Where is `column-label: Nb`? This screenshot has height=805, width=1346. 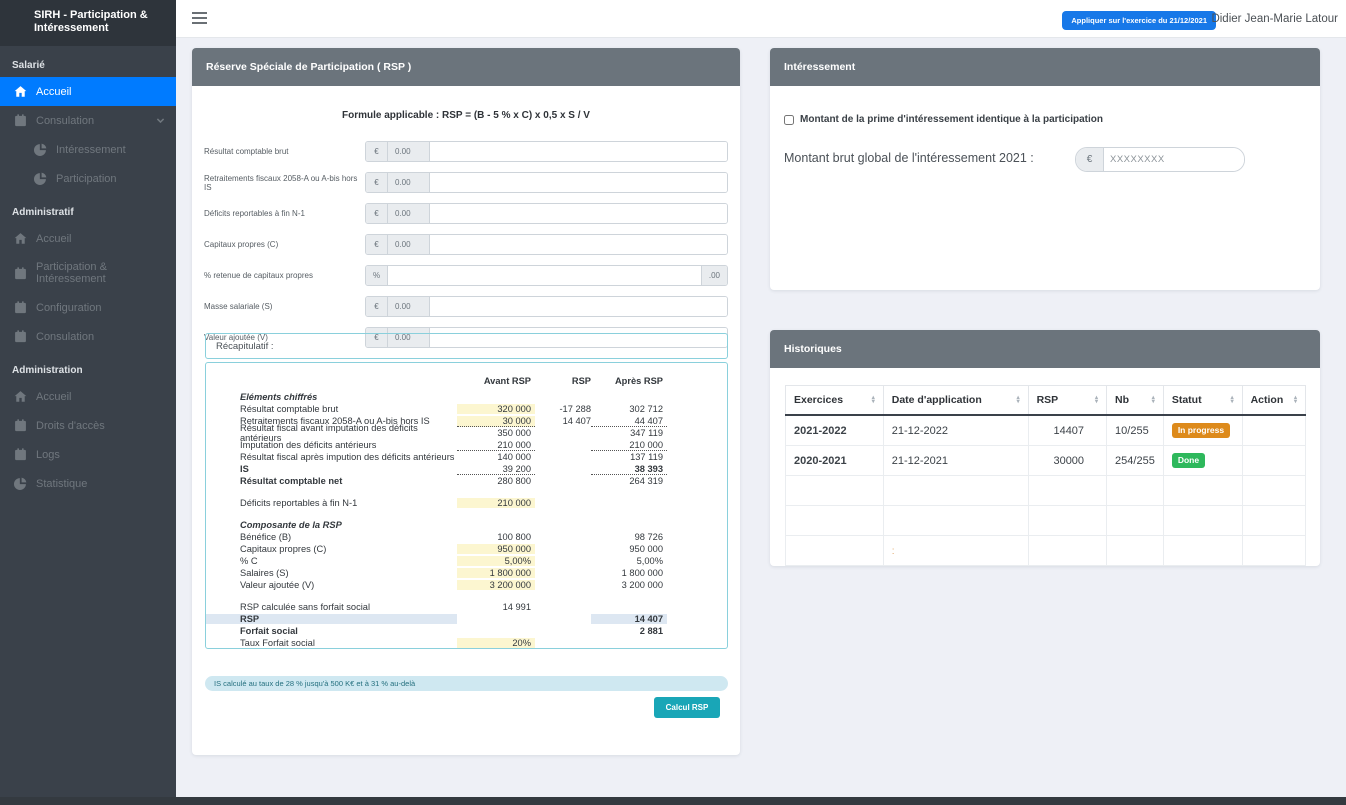 column-label: Nb is located at coordinates (1122, 400).